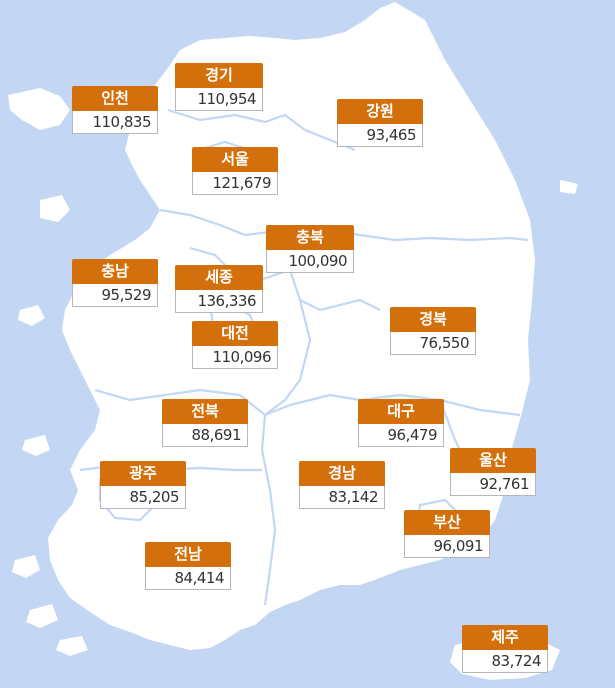 This screenshot has width=615, height=688. I want to click on region-label-chungbuk: 충북 100,090, so click(310, 249).